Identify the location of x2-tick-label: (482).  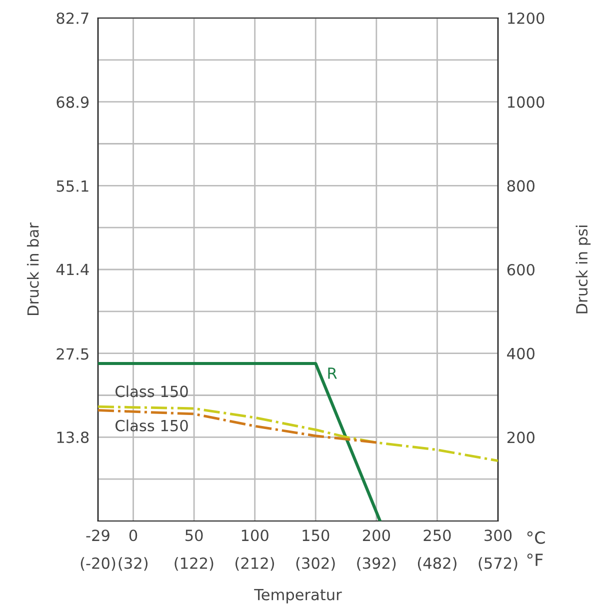
(437, 564).